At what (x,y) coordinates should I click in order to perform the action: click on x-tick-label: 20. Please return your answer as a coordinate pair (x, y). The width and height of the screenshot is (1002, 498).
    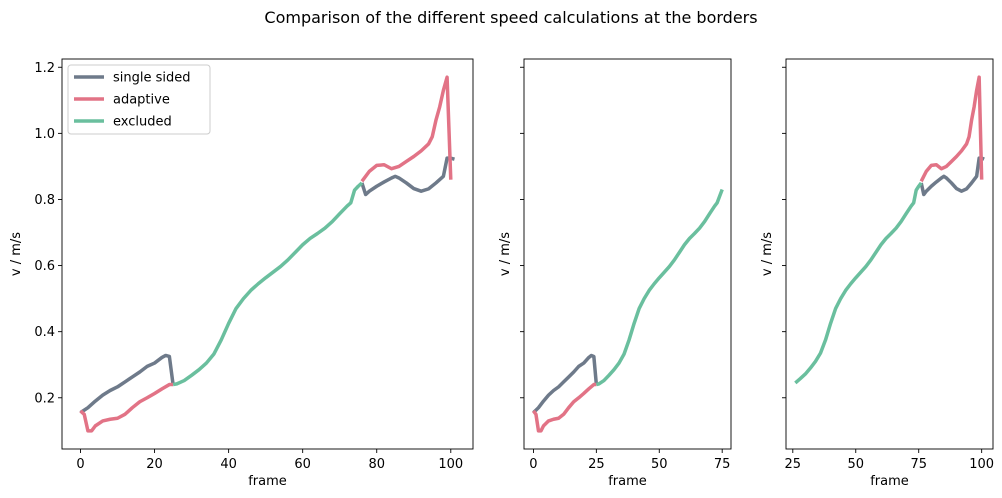
    Looking at the image, I should click on (154, 464).